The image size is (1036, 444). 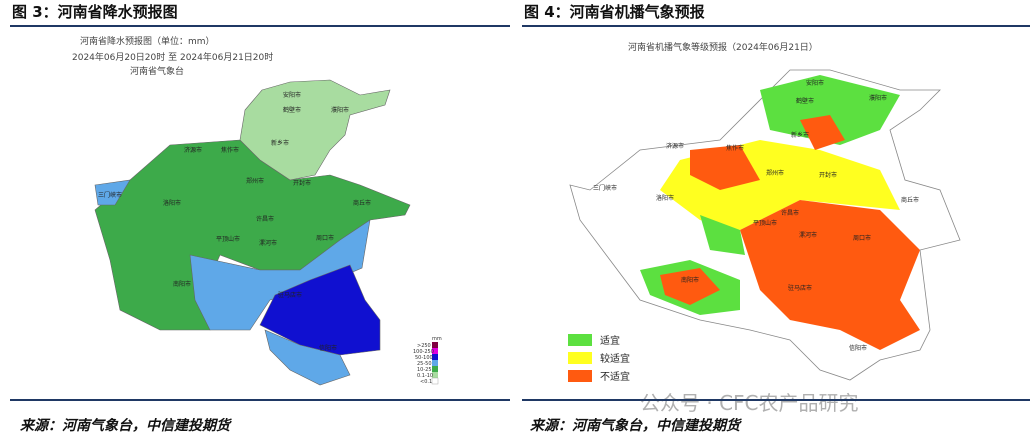 What do you see at coordinates (424, 370) in the screenshot?
I see `legend-label: 10-25` at bounding box center [424, 370].